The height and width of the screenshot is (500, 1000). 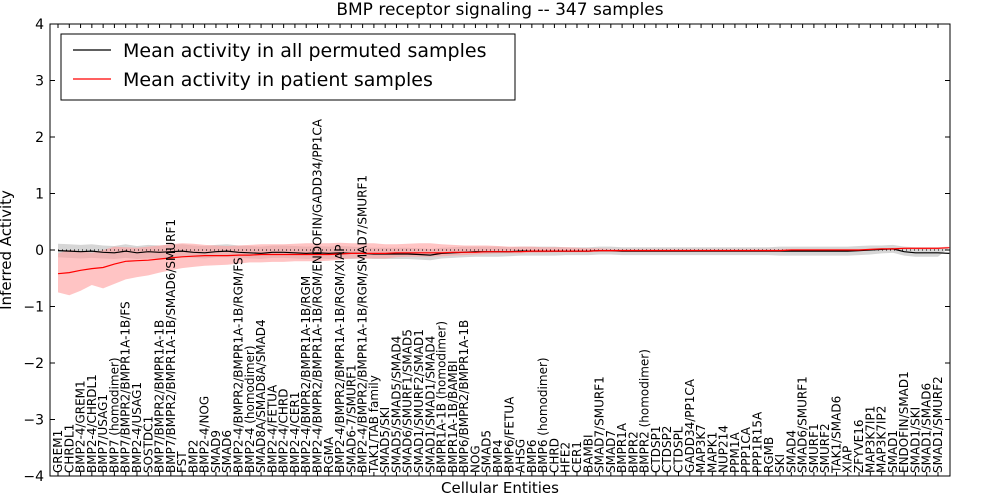 What do you see at coordinates (295, 432) in the screenshot?
I see `category-label: BMP2-4/CER1` at bounding box center [295, 432].